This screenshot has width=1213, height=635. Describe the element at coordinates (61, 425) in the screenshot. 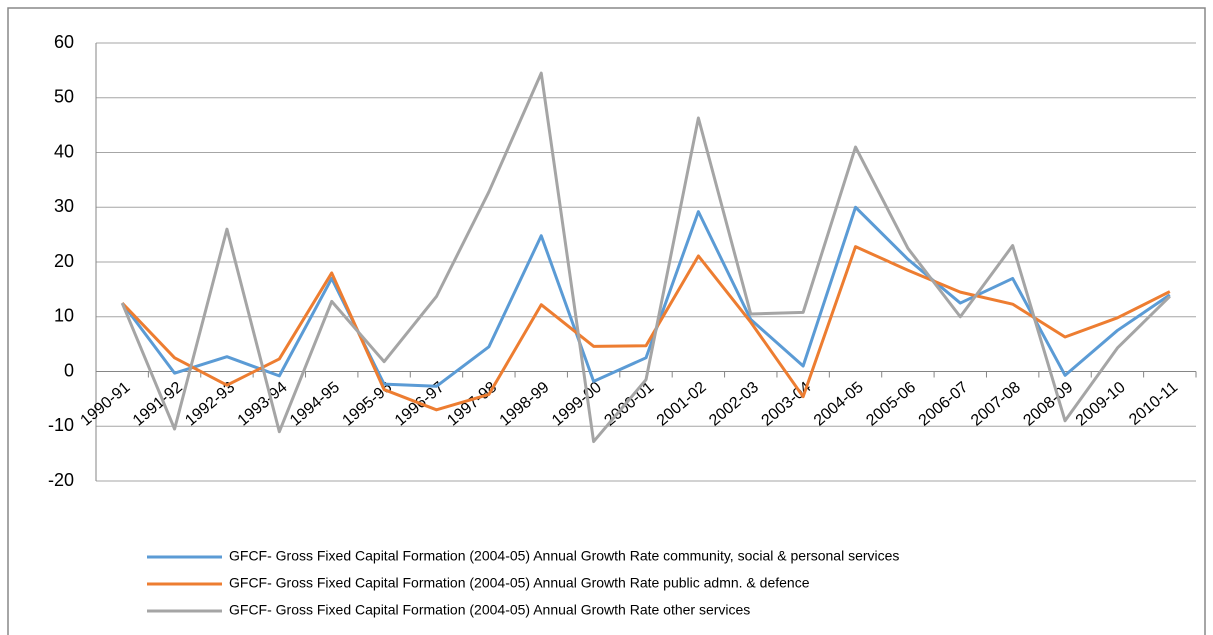

I see `y-tick-label: -10` at that location.